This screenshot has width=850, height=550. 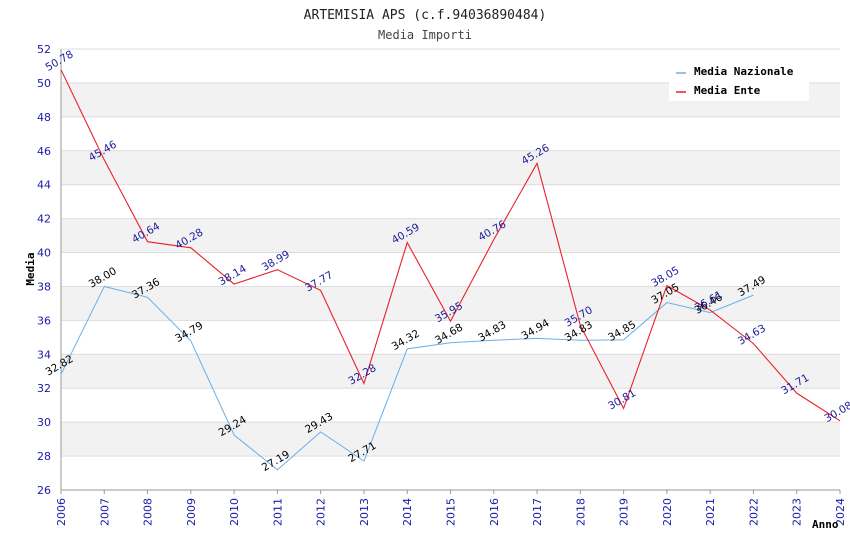 I want to click on x-tick-label: 2022, so click(x=753, y=512).